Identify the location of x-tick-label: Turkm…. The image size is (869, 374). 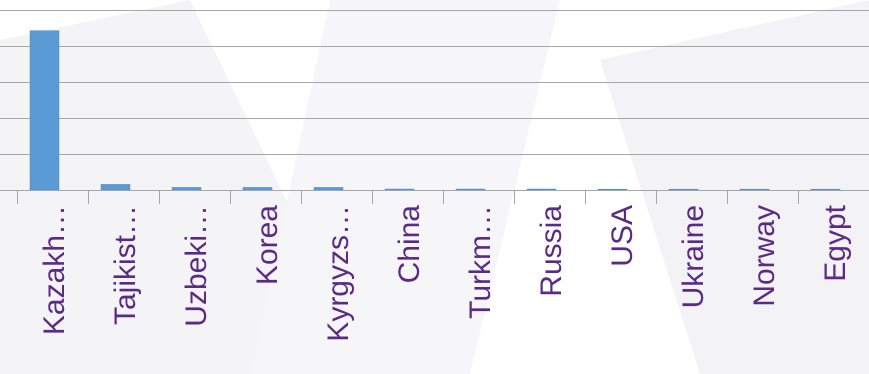
(480, 262).